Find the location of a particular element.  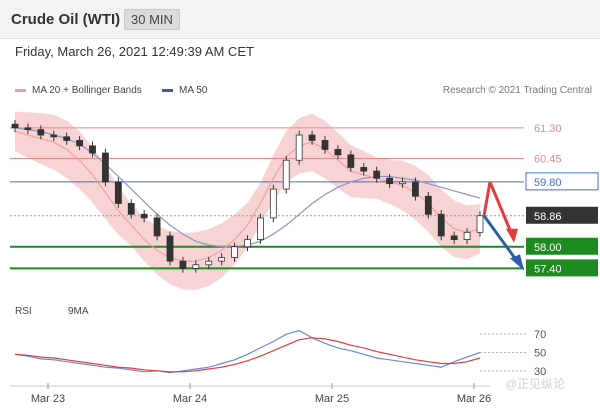

rsi-tick-label: 30 is located at coordinates (540, 372).